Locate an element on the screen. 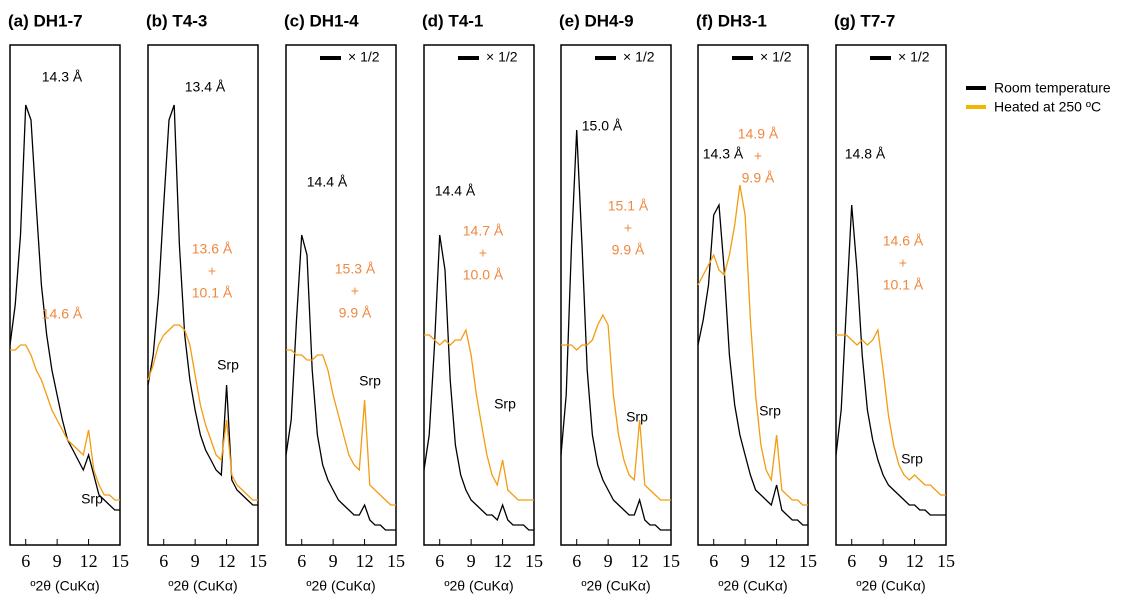  legend-label: Room temperature is located at coordinates (1052, 88).